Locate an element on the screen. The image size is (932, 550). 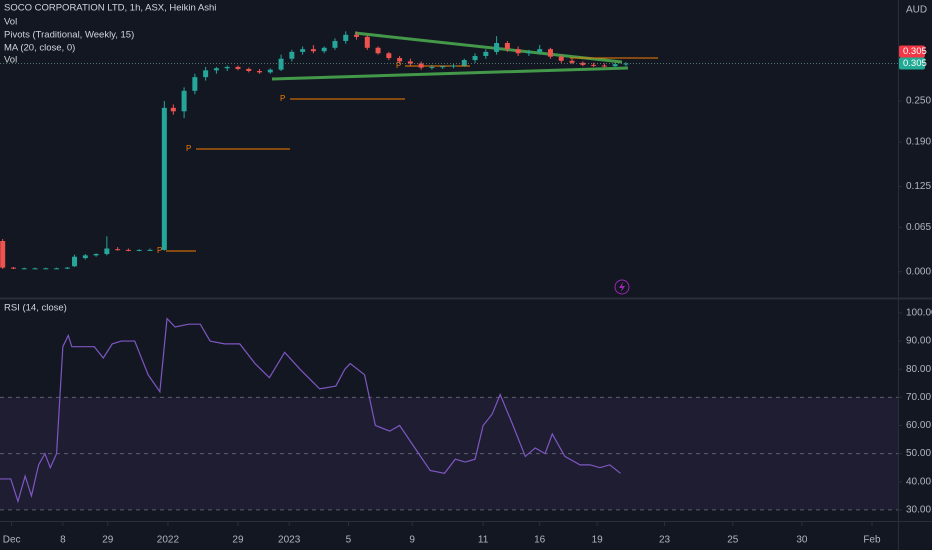
x-tick-label: 8 is located at coordinates (63, 540).